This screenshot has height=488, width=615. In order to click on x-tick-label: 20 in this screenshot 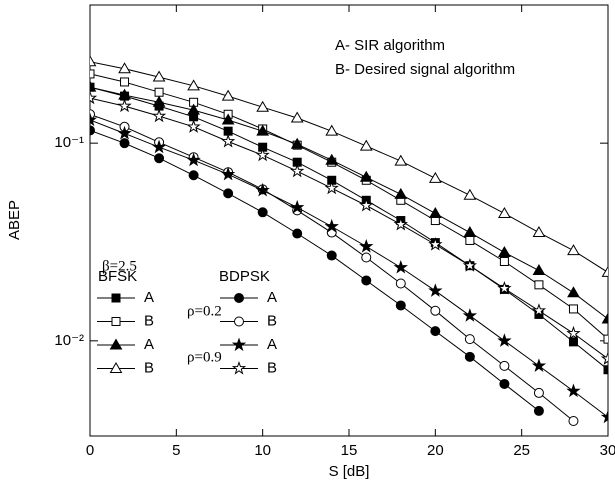, I will do `click(435, 450)`.